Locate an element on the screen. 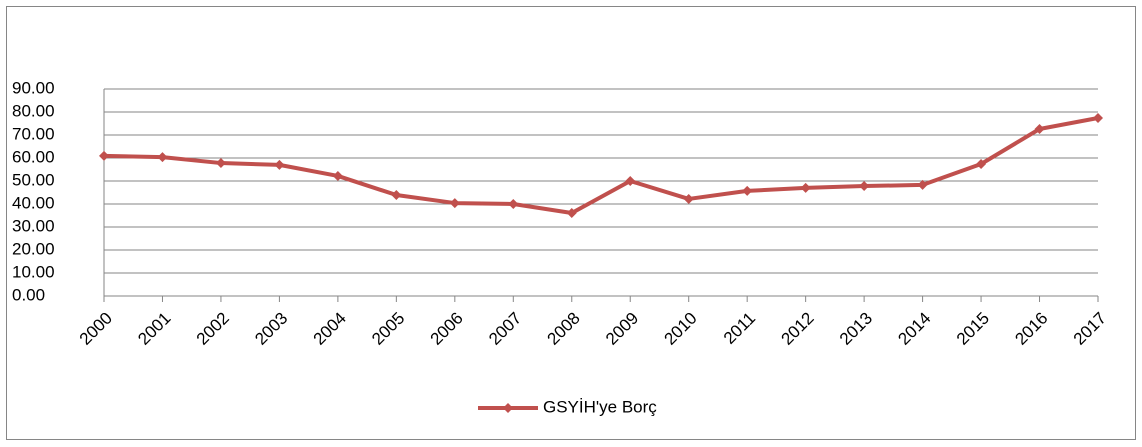 The height and width of the screenshot is (447, 1142). y-tick-label: 60.00 is located at coordinates (33, 156).